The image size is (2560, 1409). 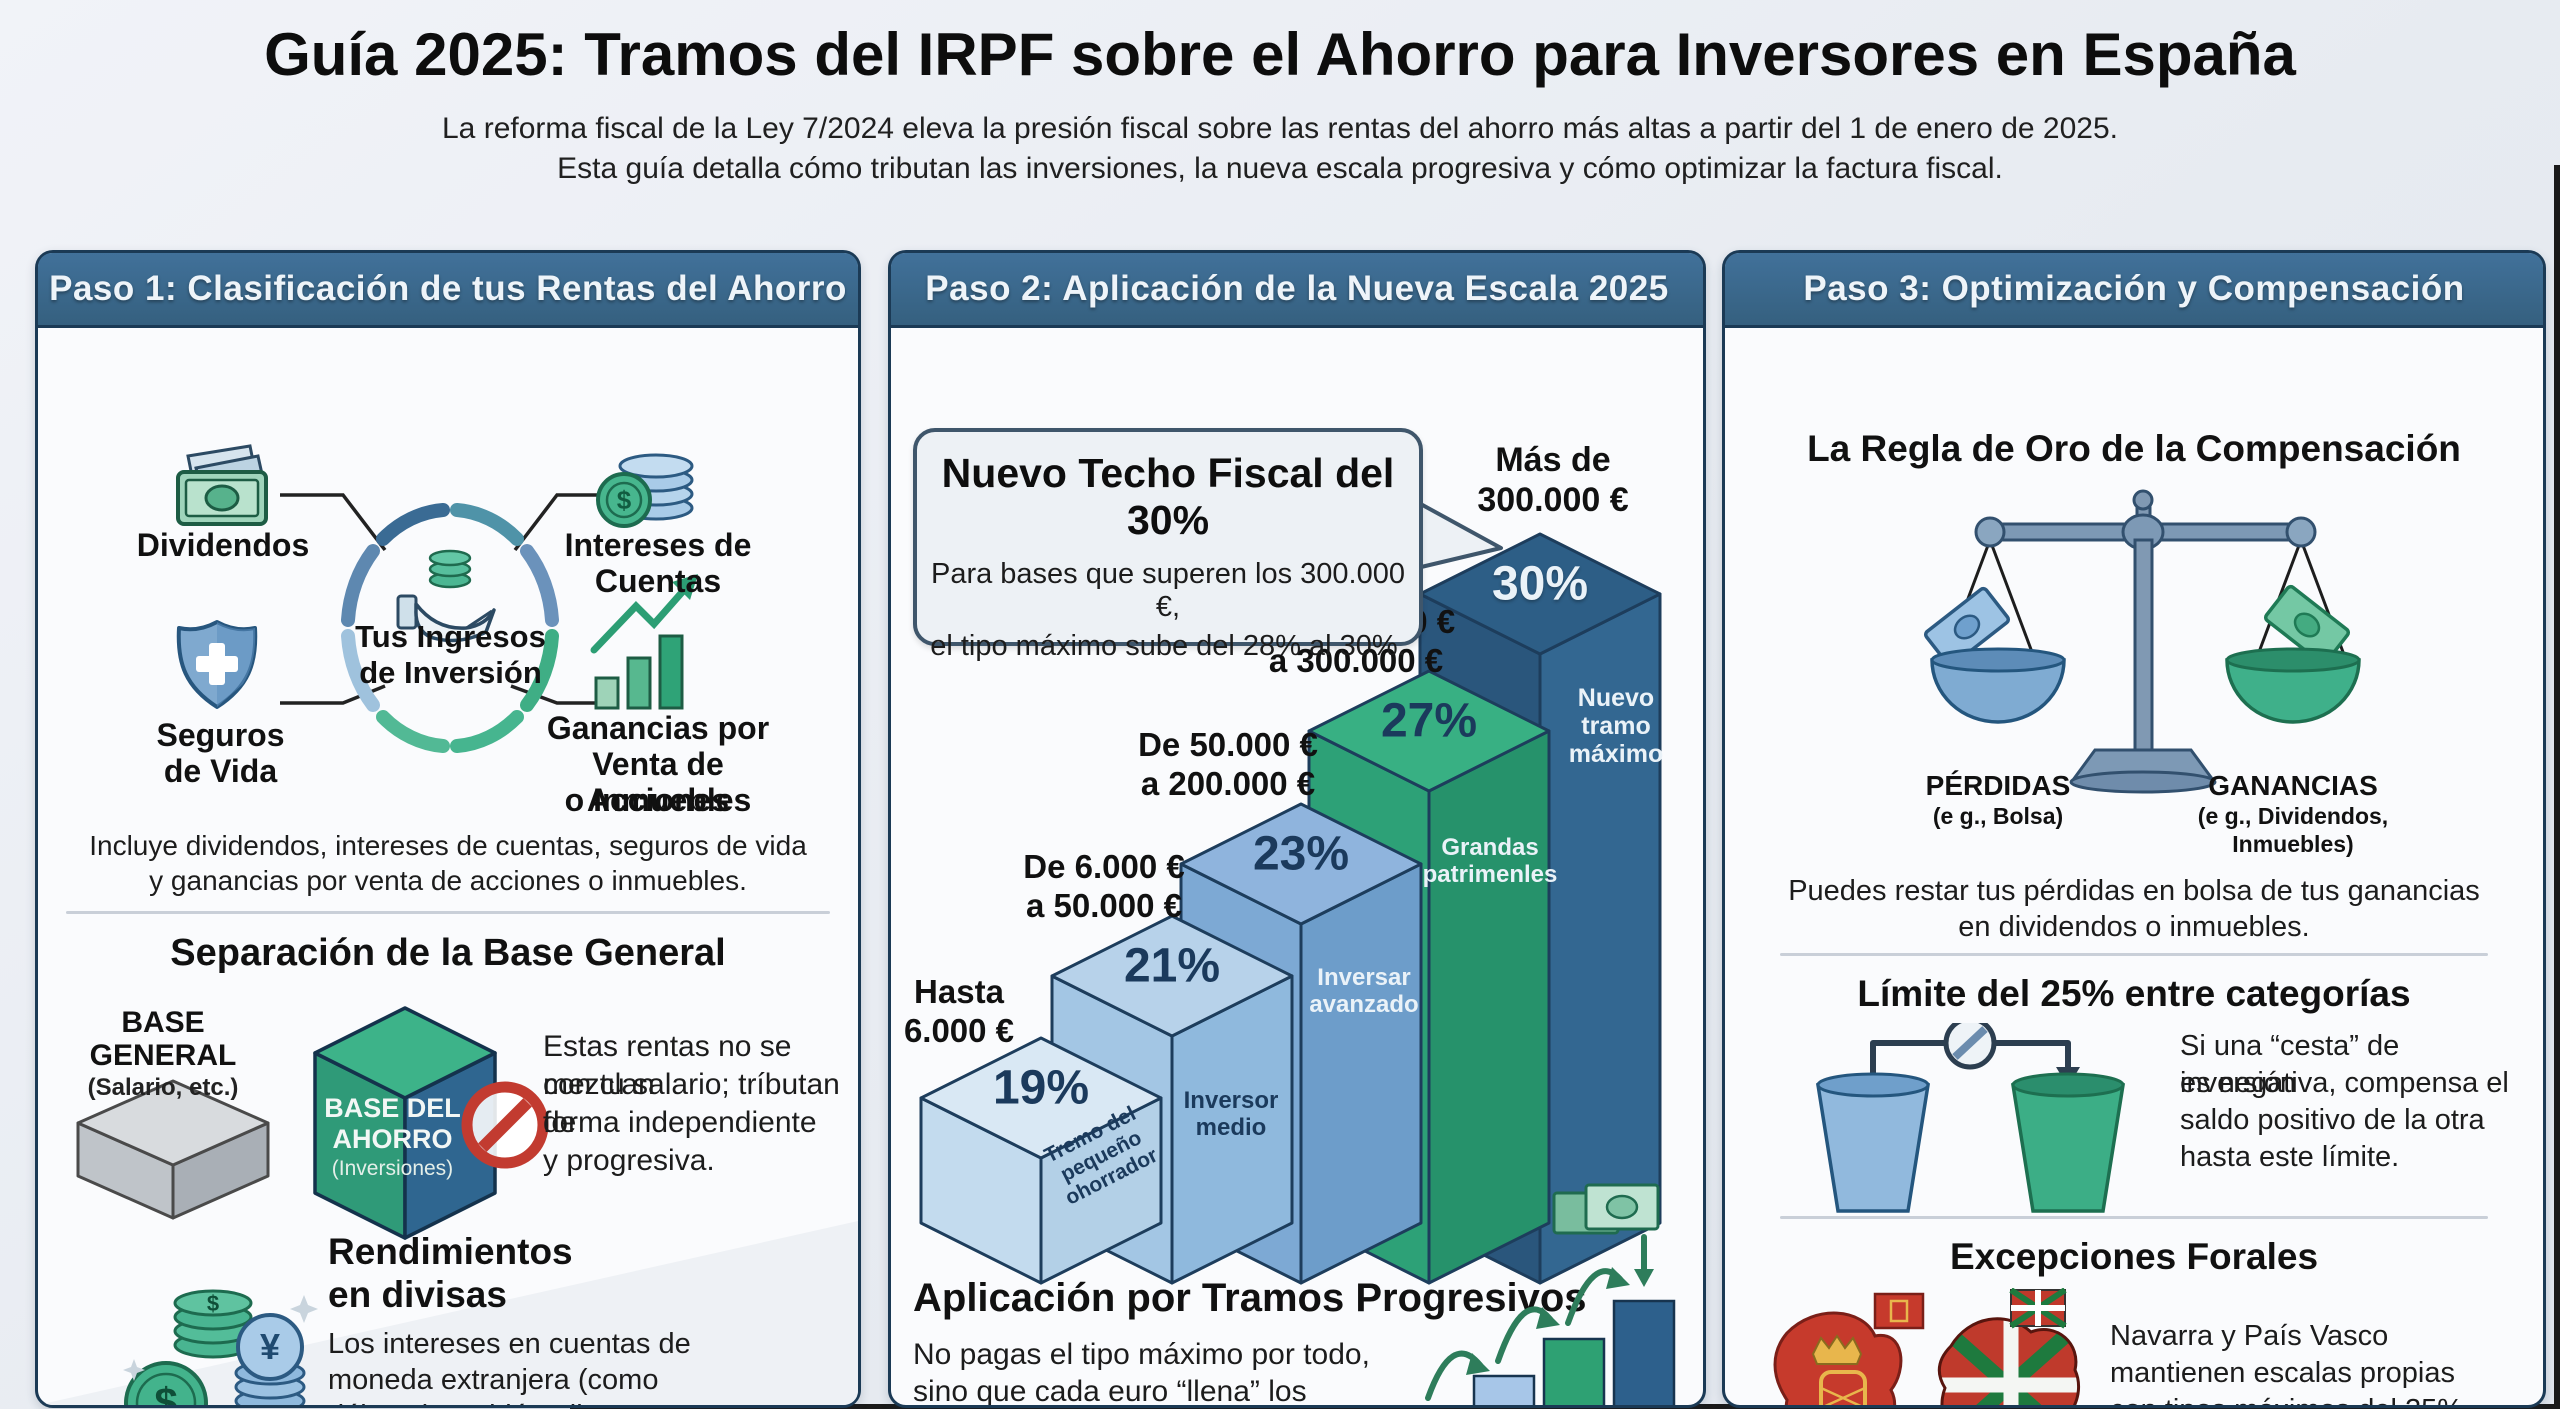 What do you see at coordinates (1490, 861) in the screenshot?
I see `step4-face-label: Grandas patrimenles` at bounding box center [1490, 861].